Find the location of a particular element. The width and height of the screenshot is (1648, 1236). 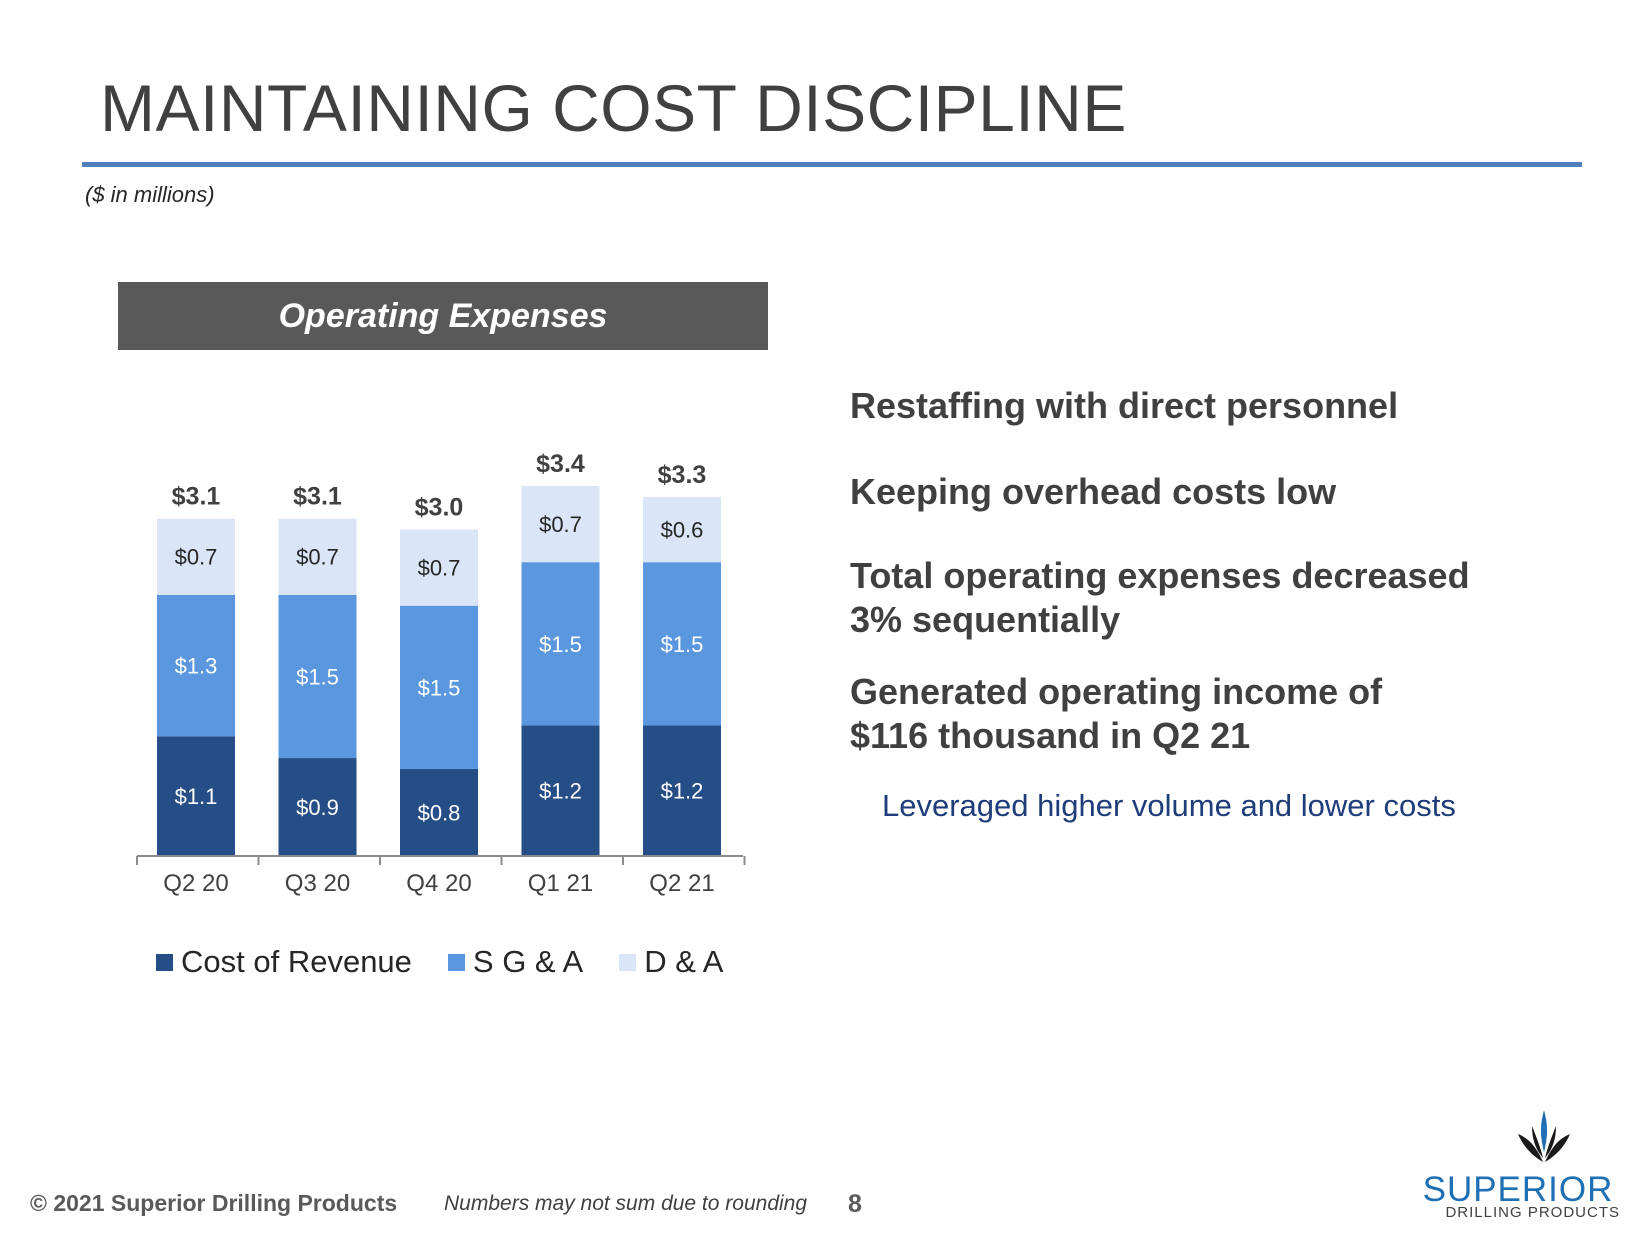

chart-header: Operating Expenses is located at coordinates (443, 316).